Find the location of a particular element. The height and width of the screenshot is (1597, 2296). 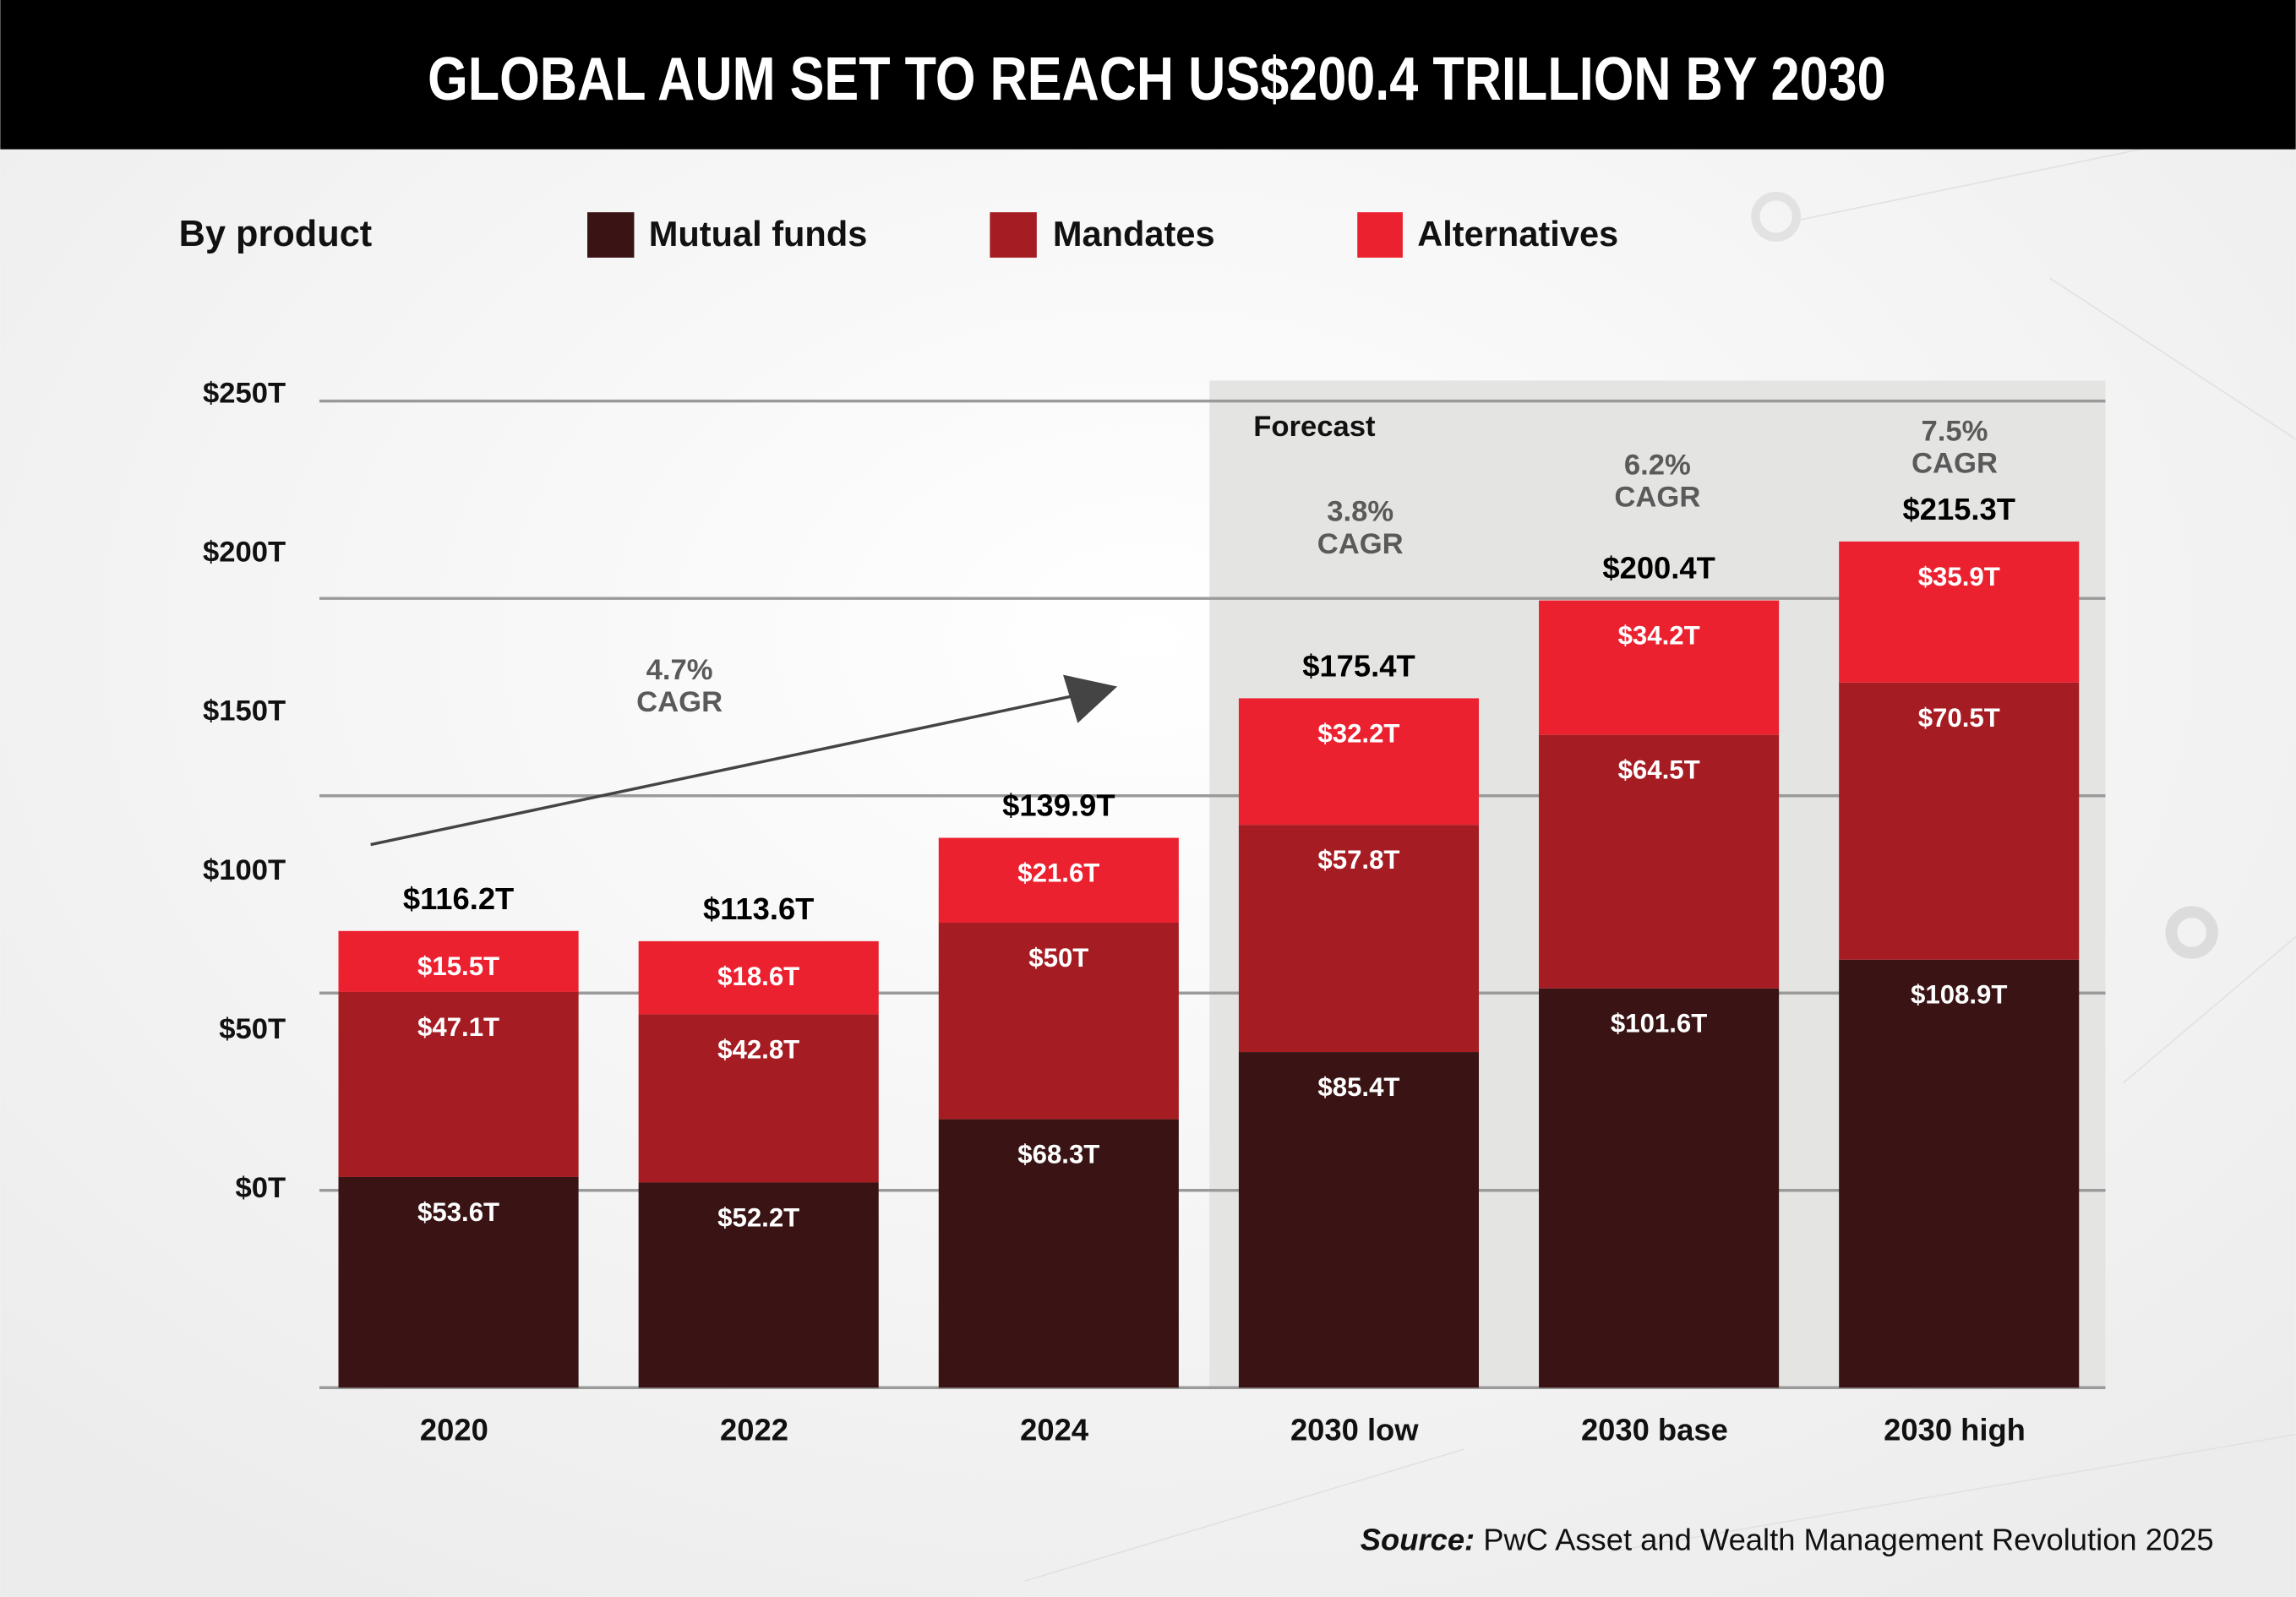

source-prefix: Source: is located at coordinates (1418, 1540).